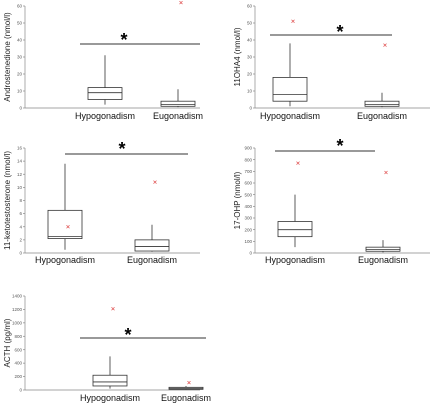 This screenshot has height=410, width=440. What do you see at coordinates (248, 218) in the screenshot?
I see `y-tick-label: 300` at bounding box center [248, 218].